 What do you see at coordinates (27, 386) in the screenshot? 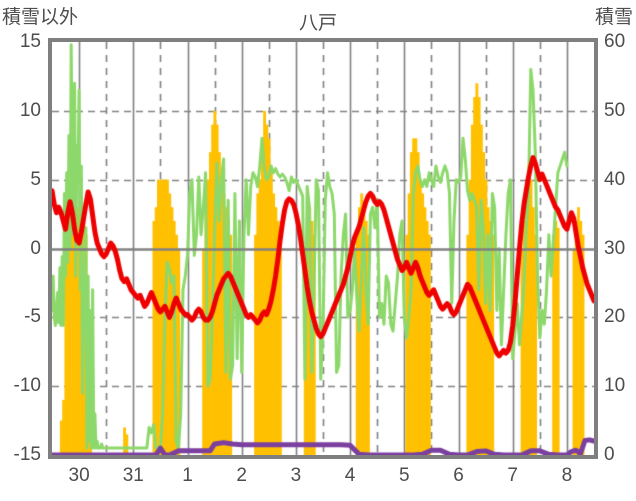
I see `y-tick-left: -10` at bounding box center [27, 386].